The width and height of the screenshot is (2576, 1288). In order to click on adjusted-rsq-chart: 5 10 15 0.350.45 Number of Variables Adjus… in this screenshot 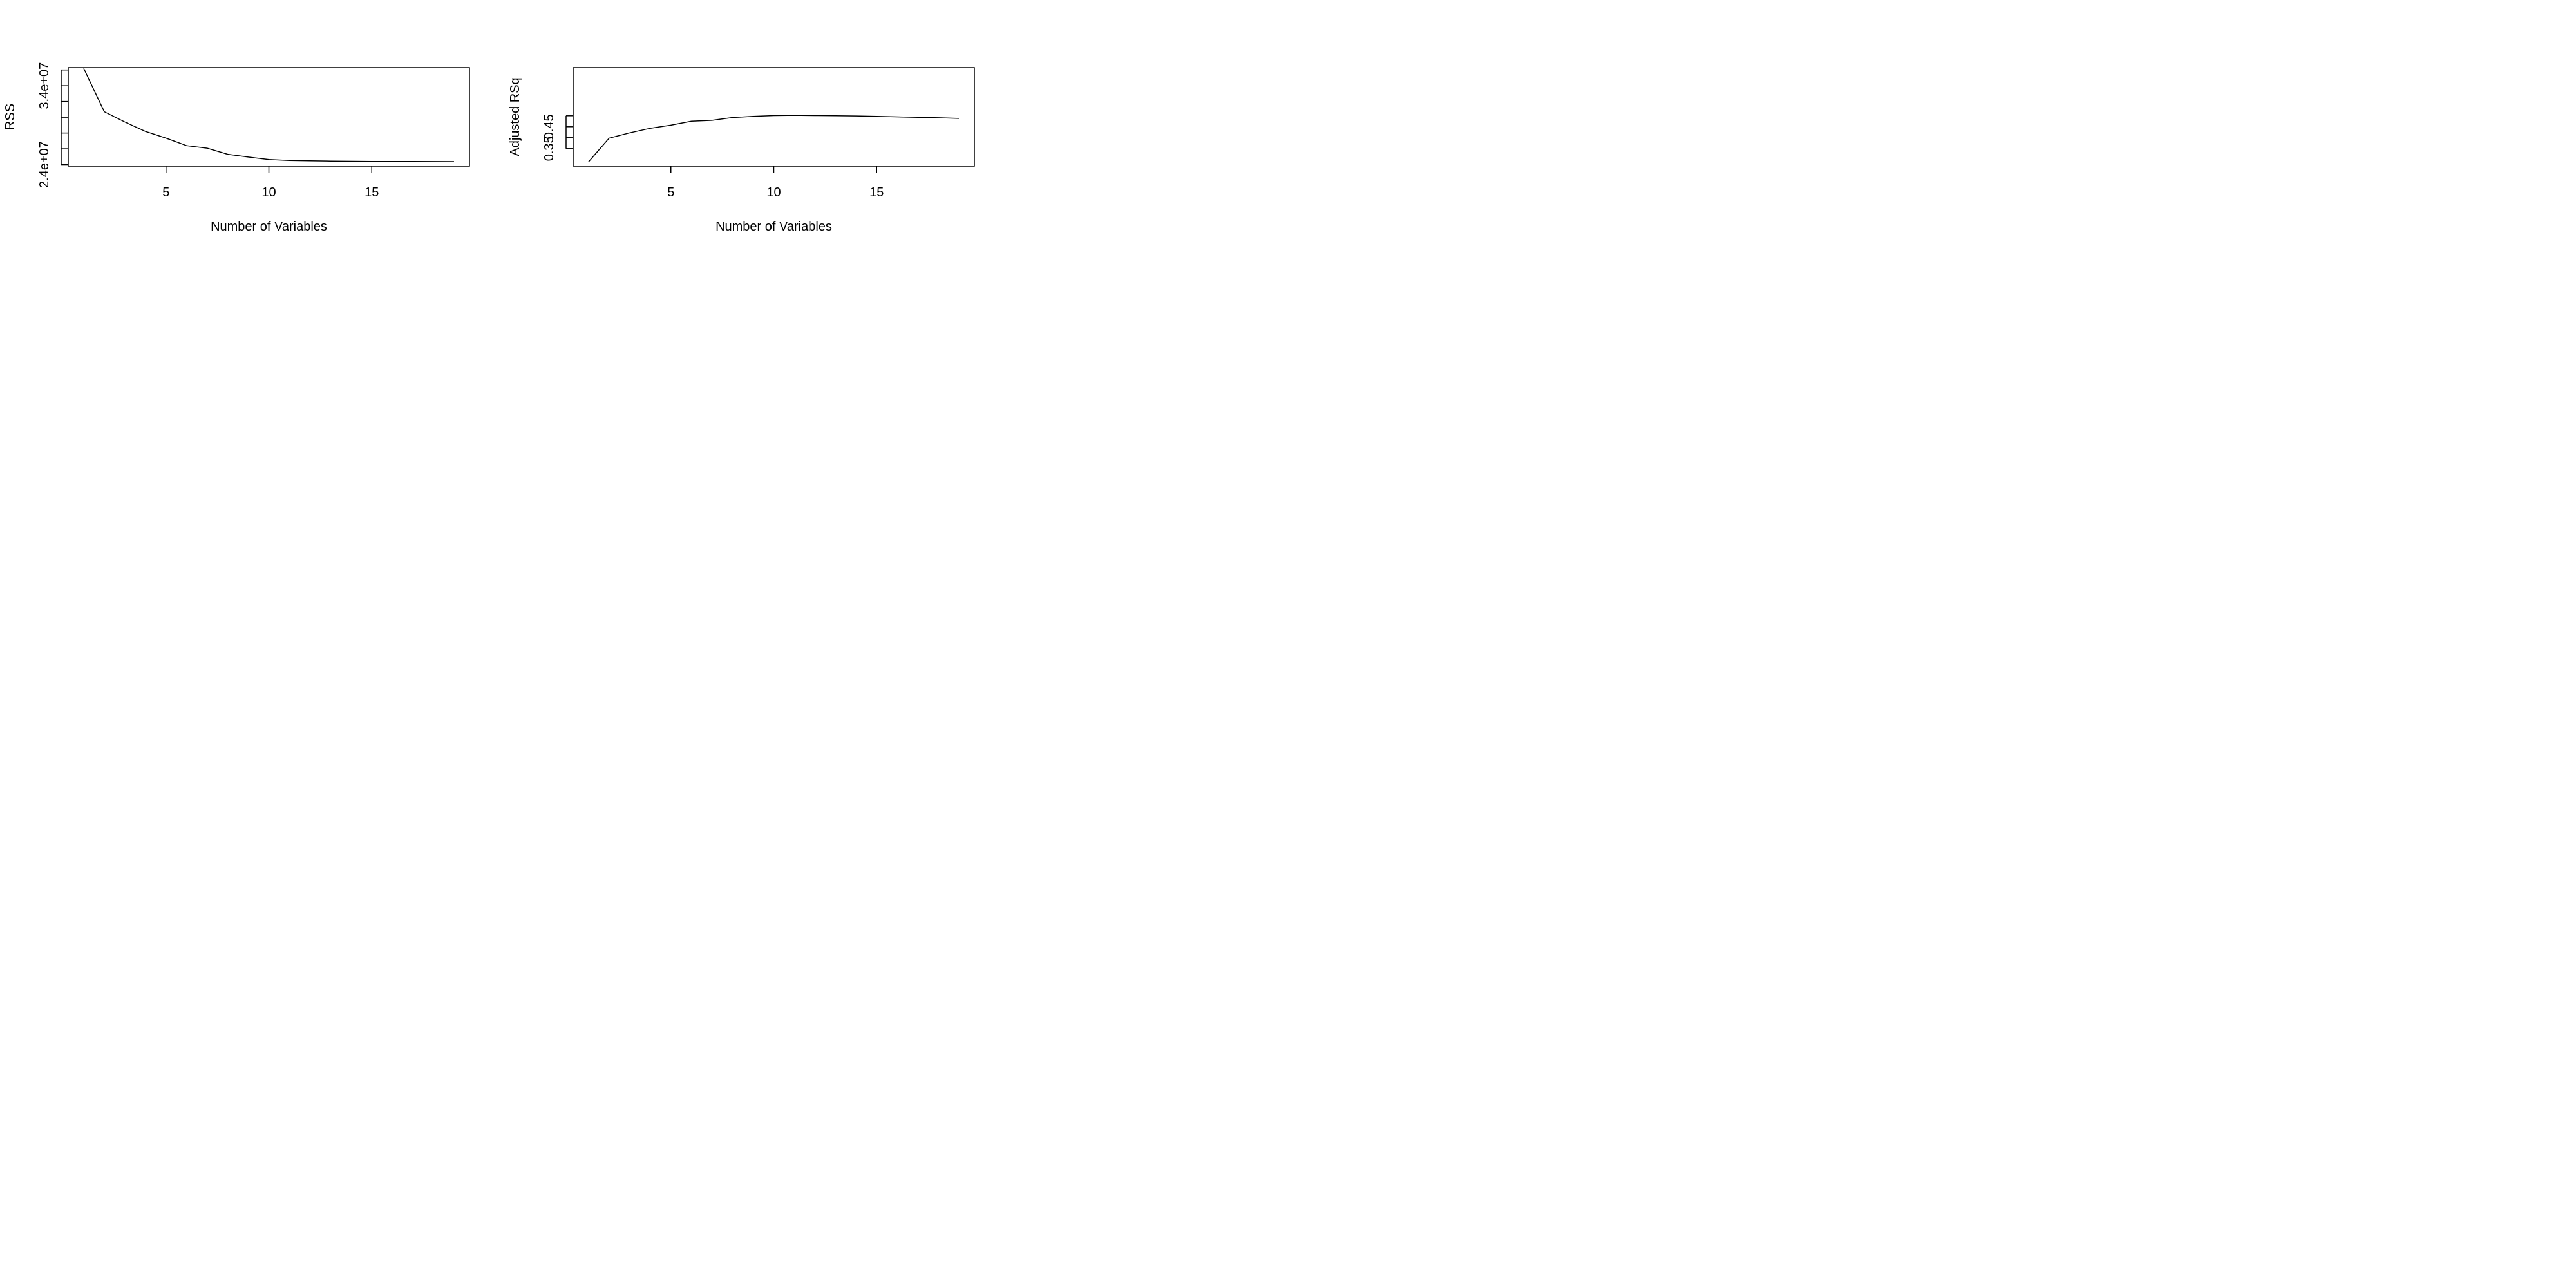, I will do `click(742, 151)`.